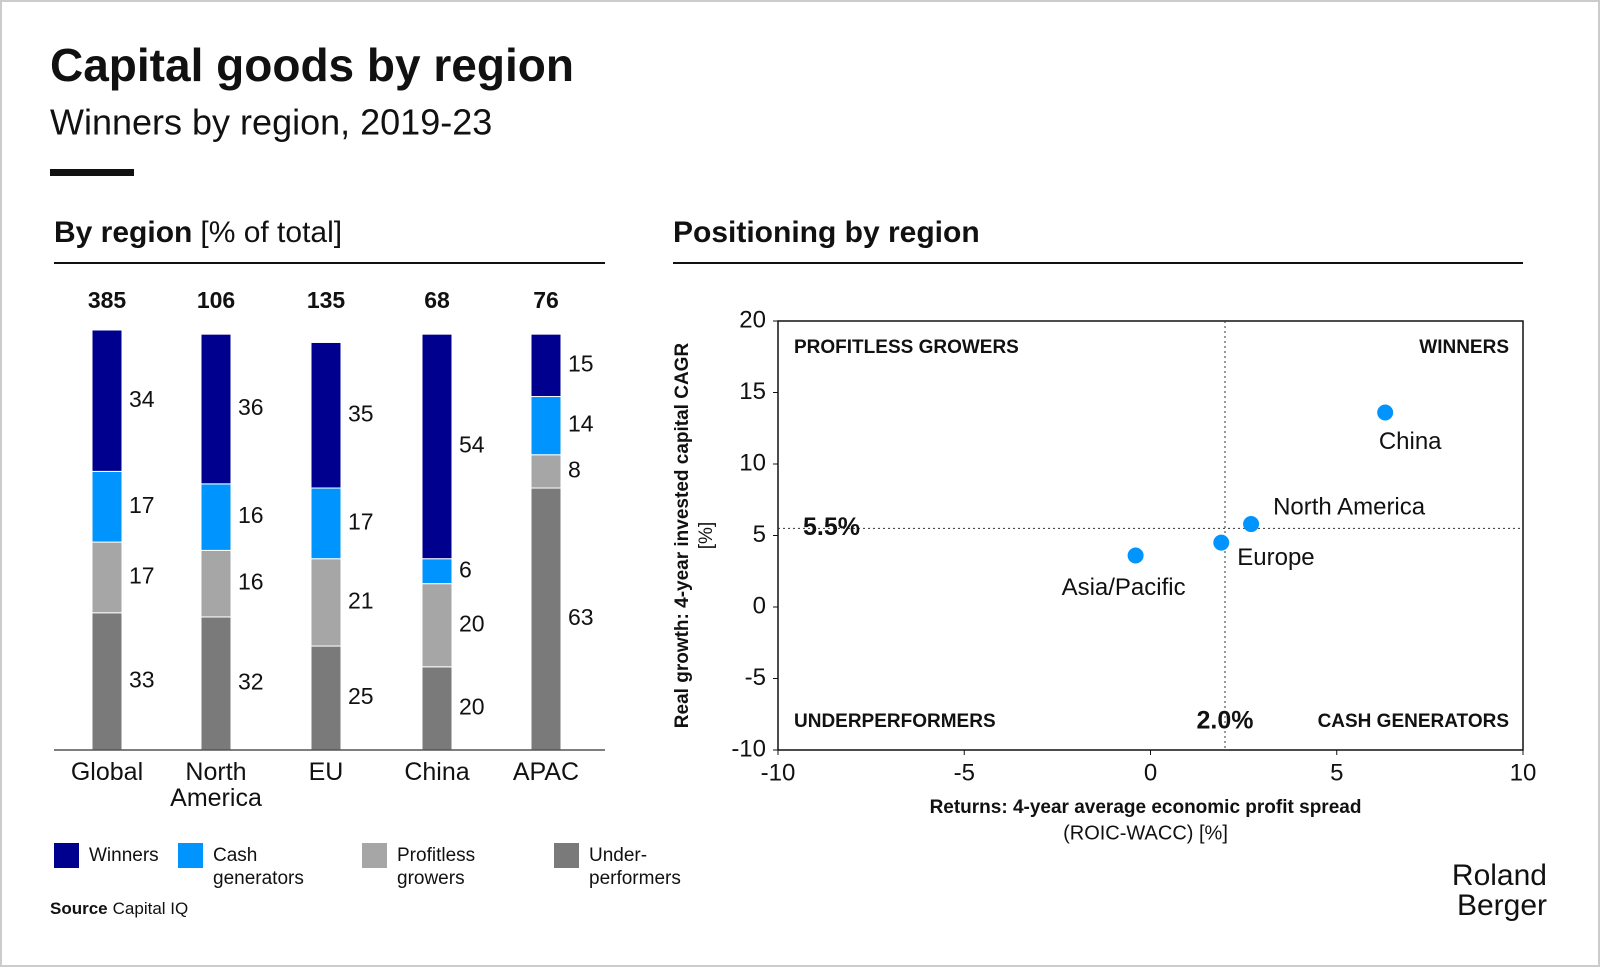 The height and width of the screenshot is (967, 1600). I want to click on value-label: 33, so click(142, 679).